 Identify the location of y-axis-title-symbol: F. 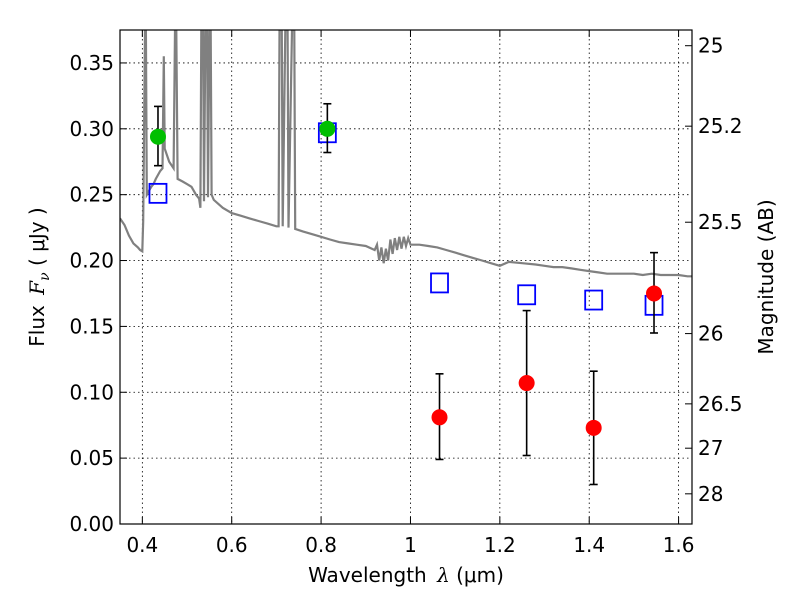
(37, 288).